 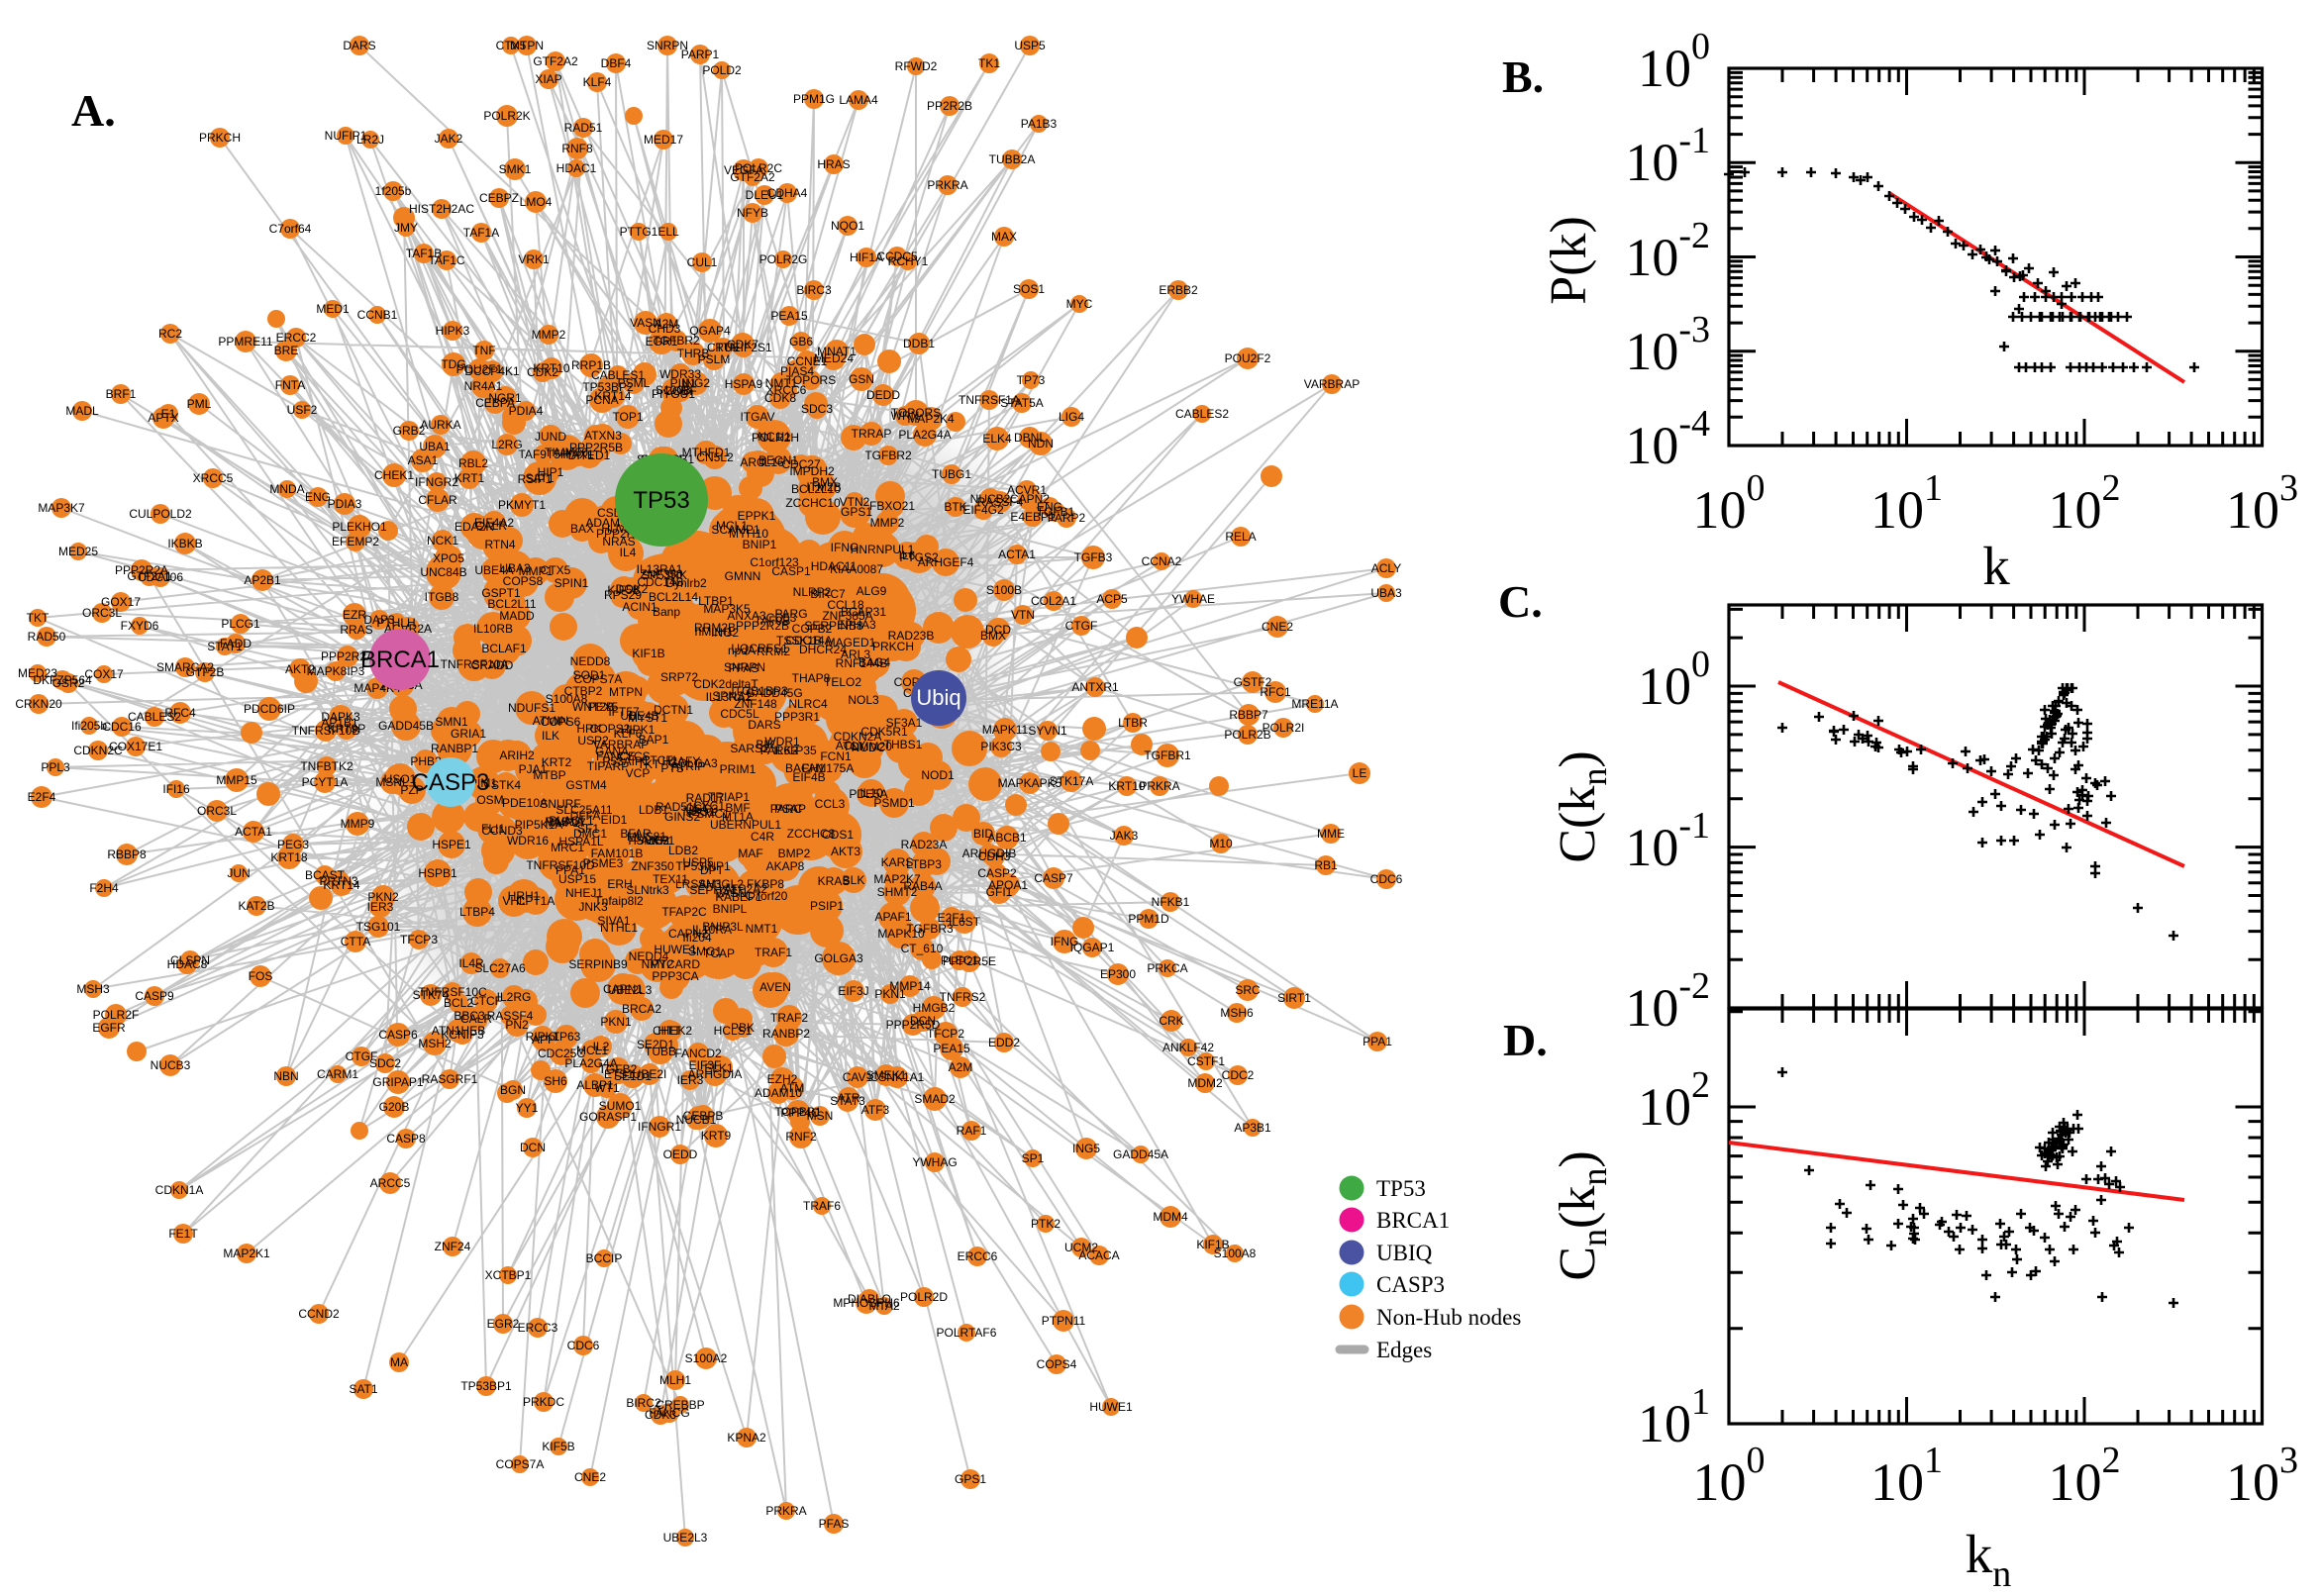 I want to click on svg-text: ING5, so click(x=1086, y=1148).